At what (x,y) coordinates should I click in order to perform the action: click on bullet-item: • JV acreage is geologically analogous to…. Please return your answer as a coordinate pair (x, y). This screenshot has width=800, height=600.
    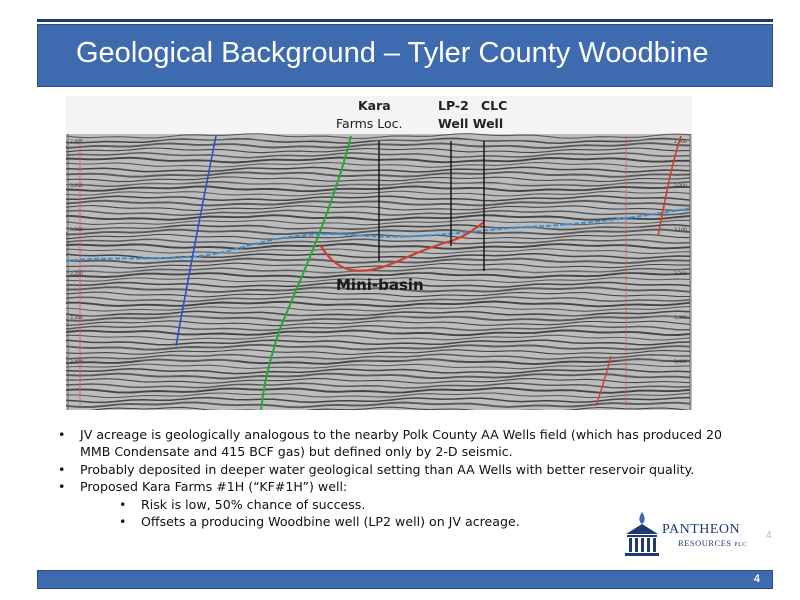
    Looking at the image, I should click on (398, 443).